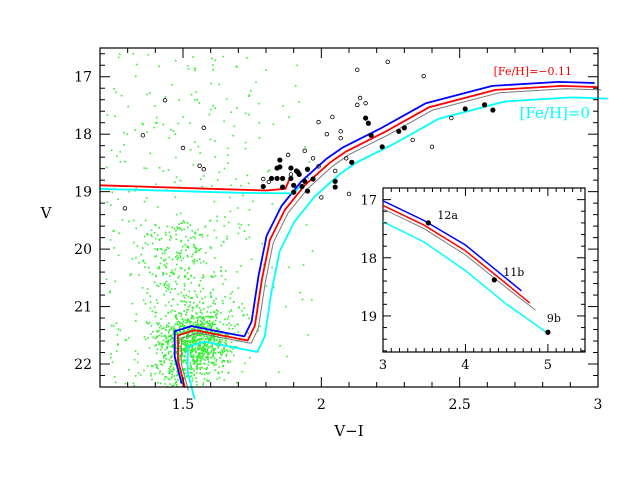 This screenshot has width=635, height=491. Describe the element at coordinates (456, 254) in the screenshot. I see `inset-isochrone-line` at that location.